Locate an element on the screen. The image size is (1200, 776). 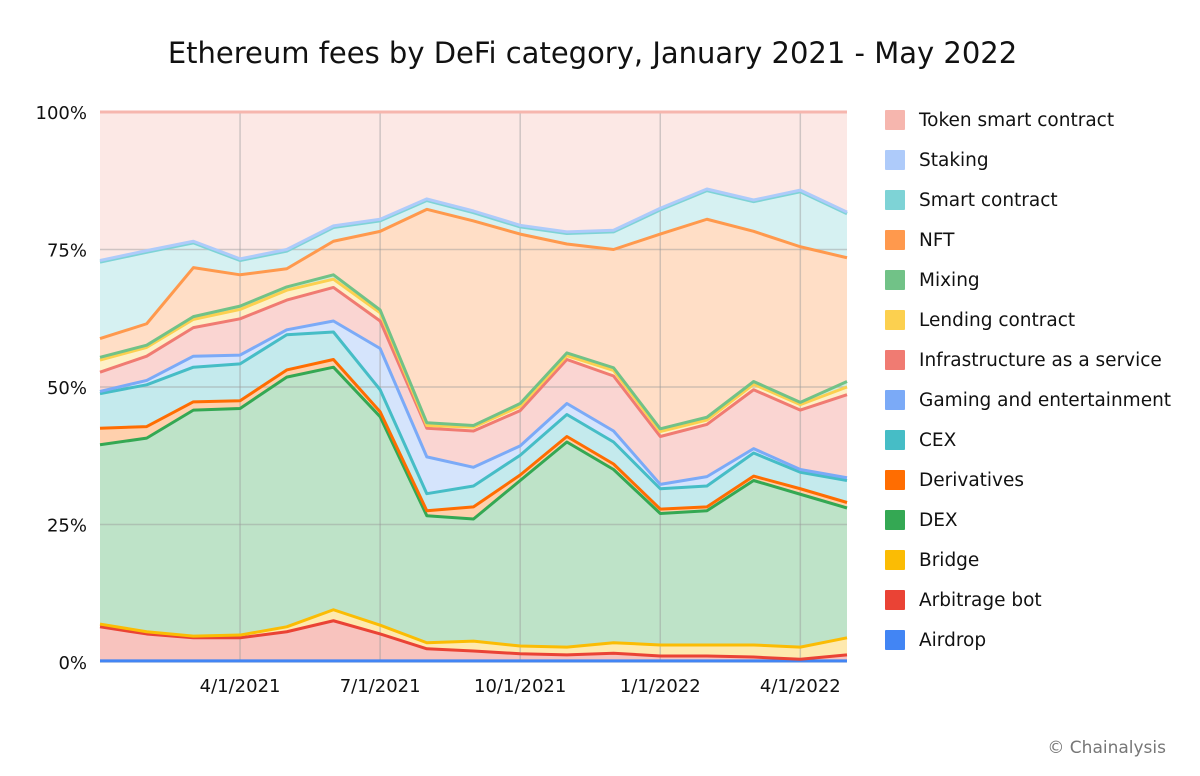
legend-item-token-smart-contract: Token smart contract is located at coordinates (1028, 120).